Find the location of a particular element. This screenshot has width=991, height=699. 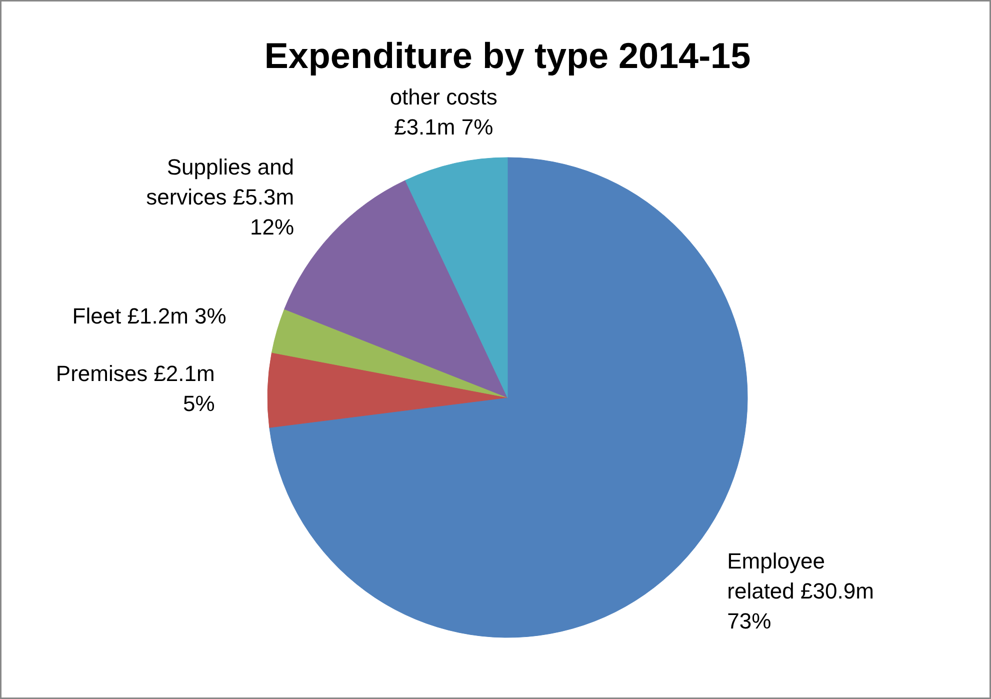

slice-label: Employee related £30.9m is located at coordinates (800, 576).